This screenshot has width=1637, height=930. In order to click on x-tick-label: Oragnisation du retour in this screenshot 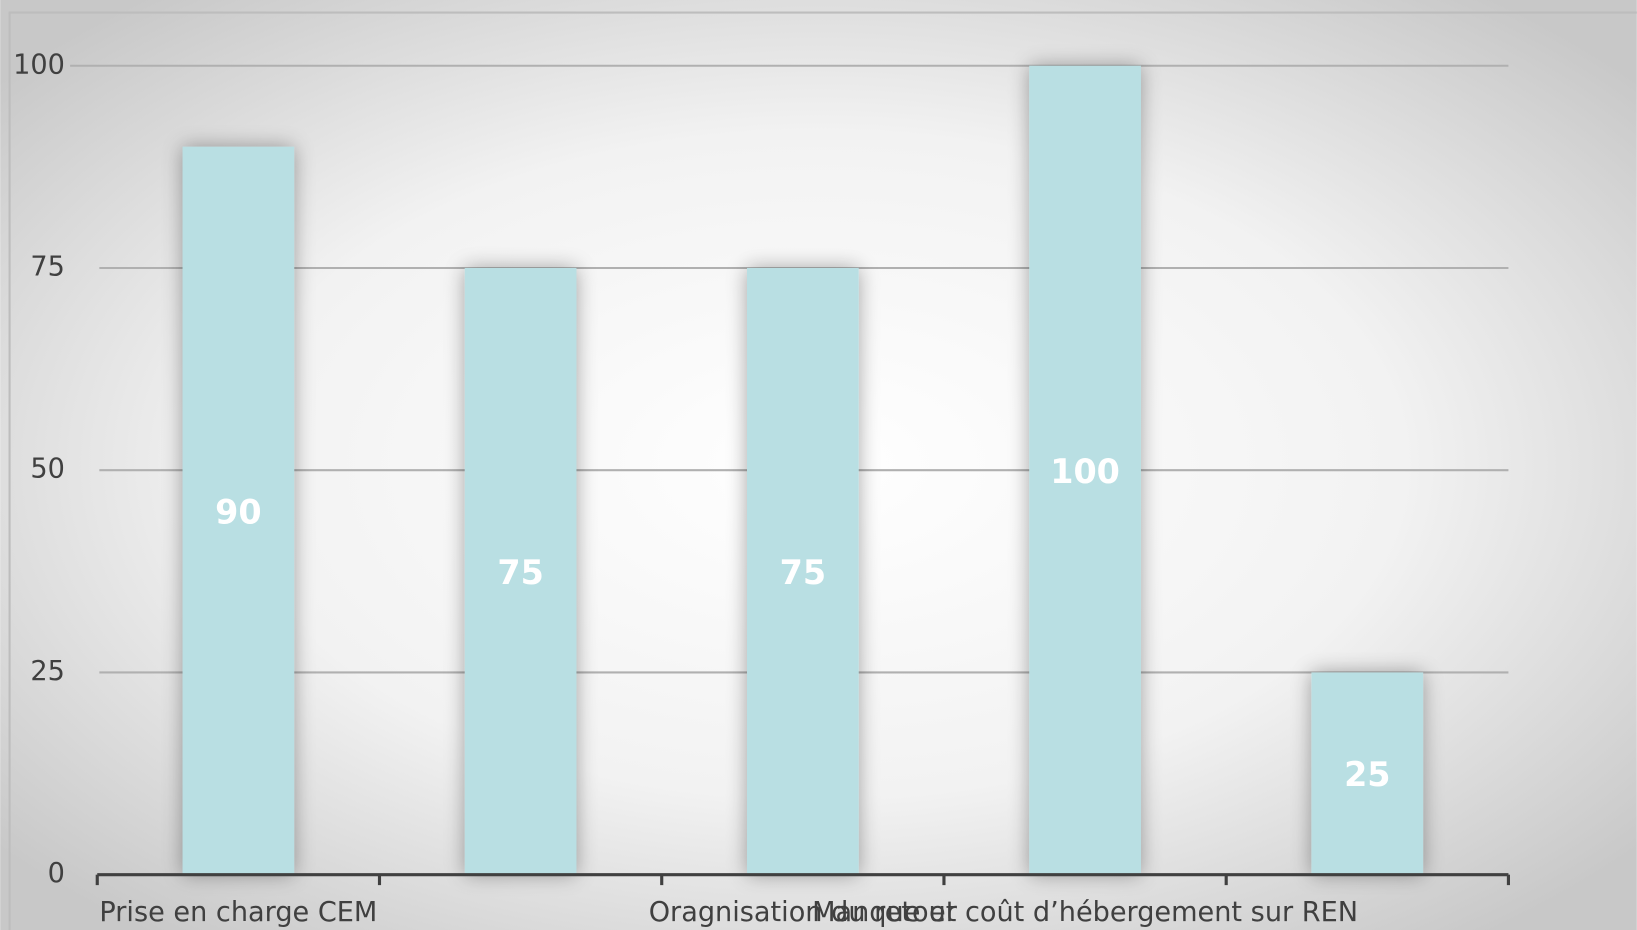, I will do `click(803, 912)`.